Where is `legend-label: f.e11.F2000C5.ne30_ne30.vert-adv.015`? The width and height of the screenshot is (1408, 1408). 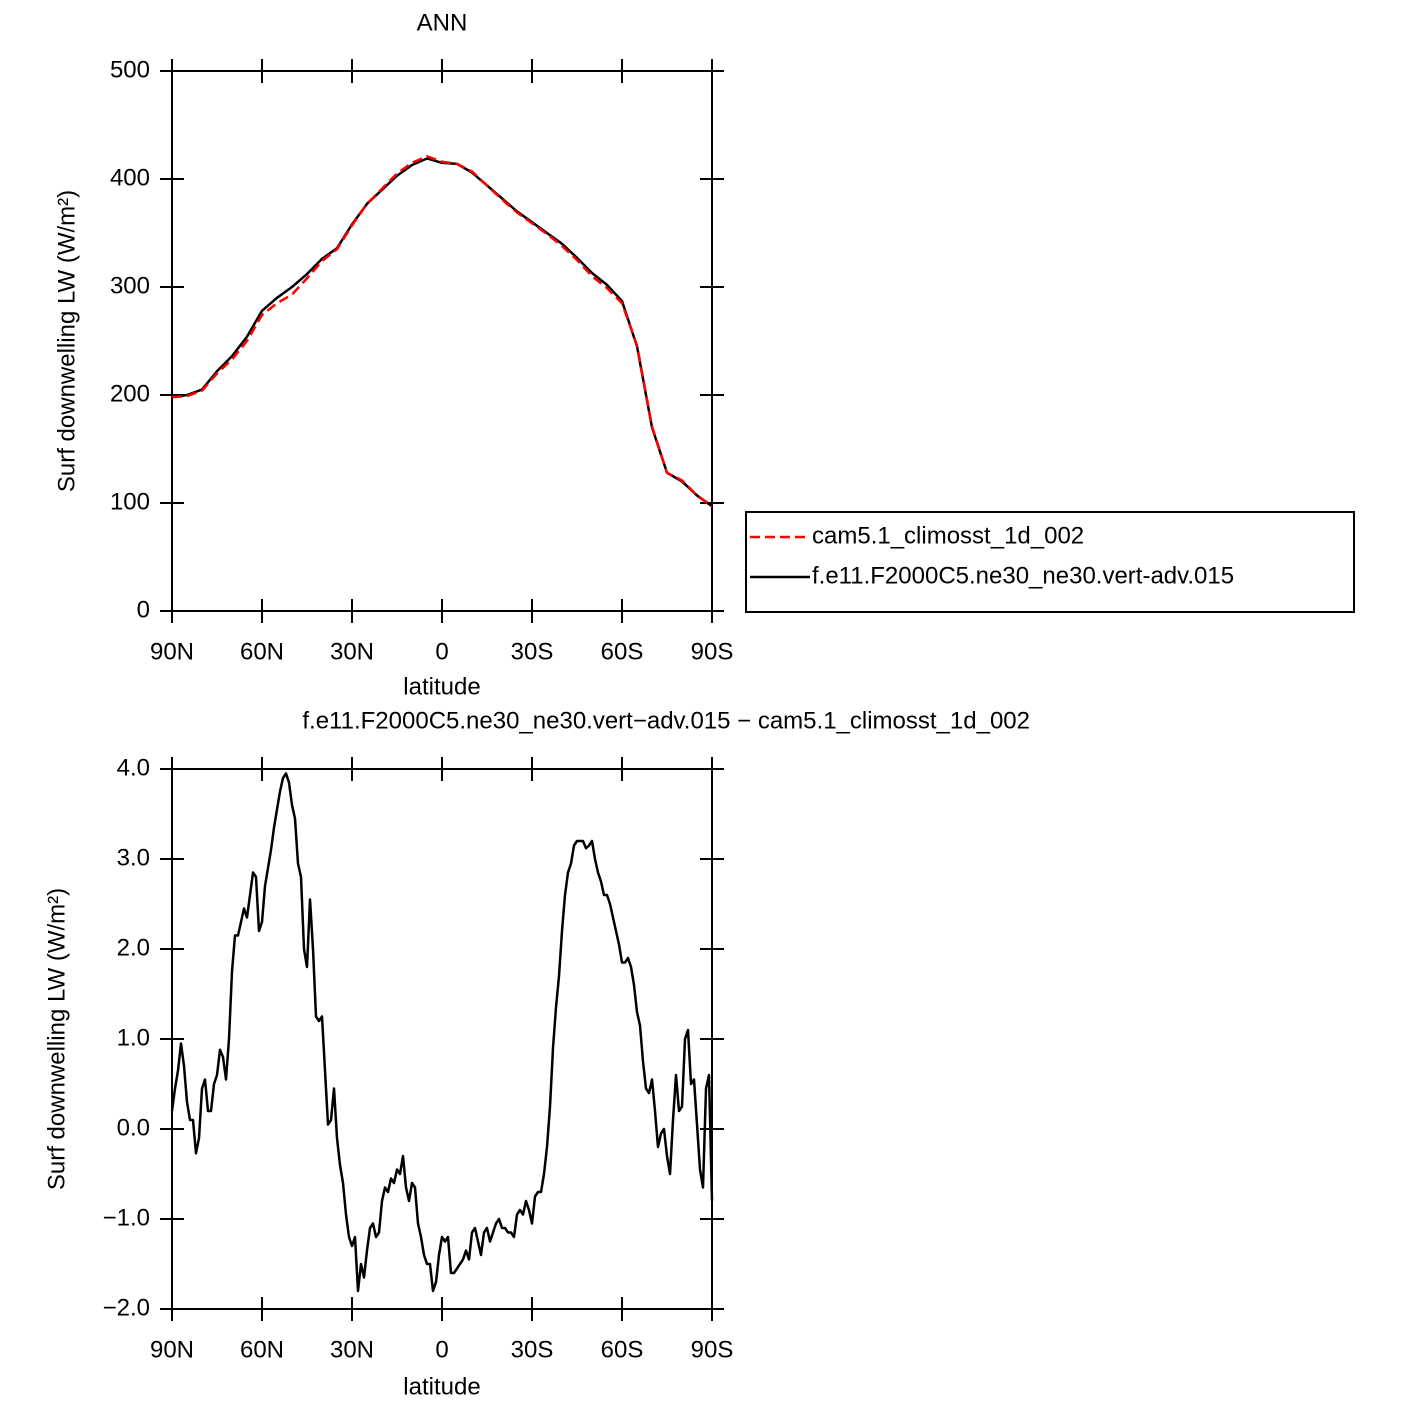
legend-label: f.e11.F2000C5.ne30_ne30.vert-adv.015 is located at coordinates (1023, 575).